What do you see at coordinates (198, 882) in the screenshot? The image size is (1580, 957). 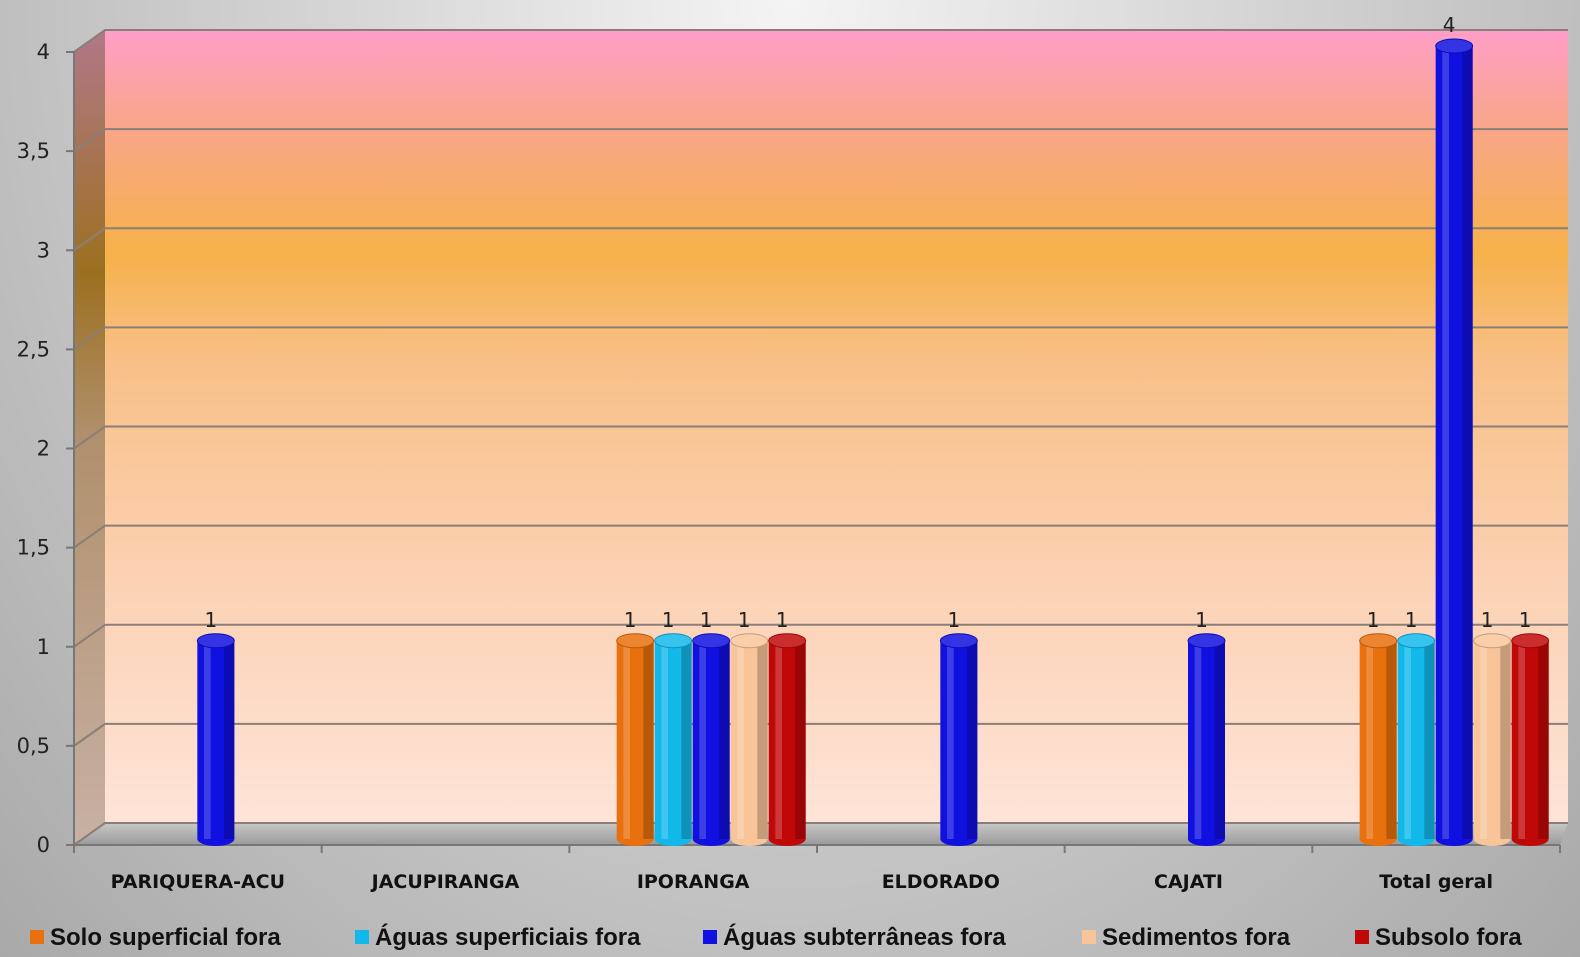 I see `x-category-label: PARIQUERA-ACU` at bounding box center [198, 882].